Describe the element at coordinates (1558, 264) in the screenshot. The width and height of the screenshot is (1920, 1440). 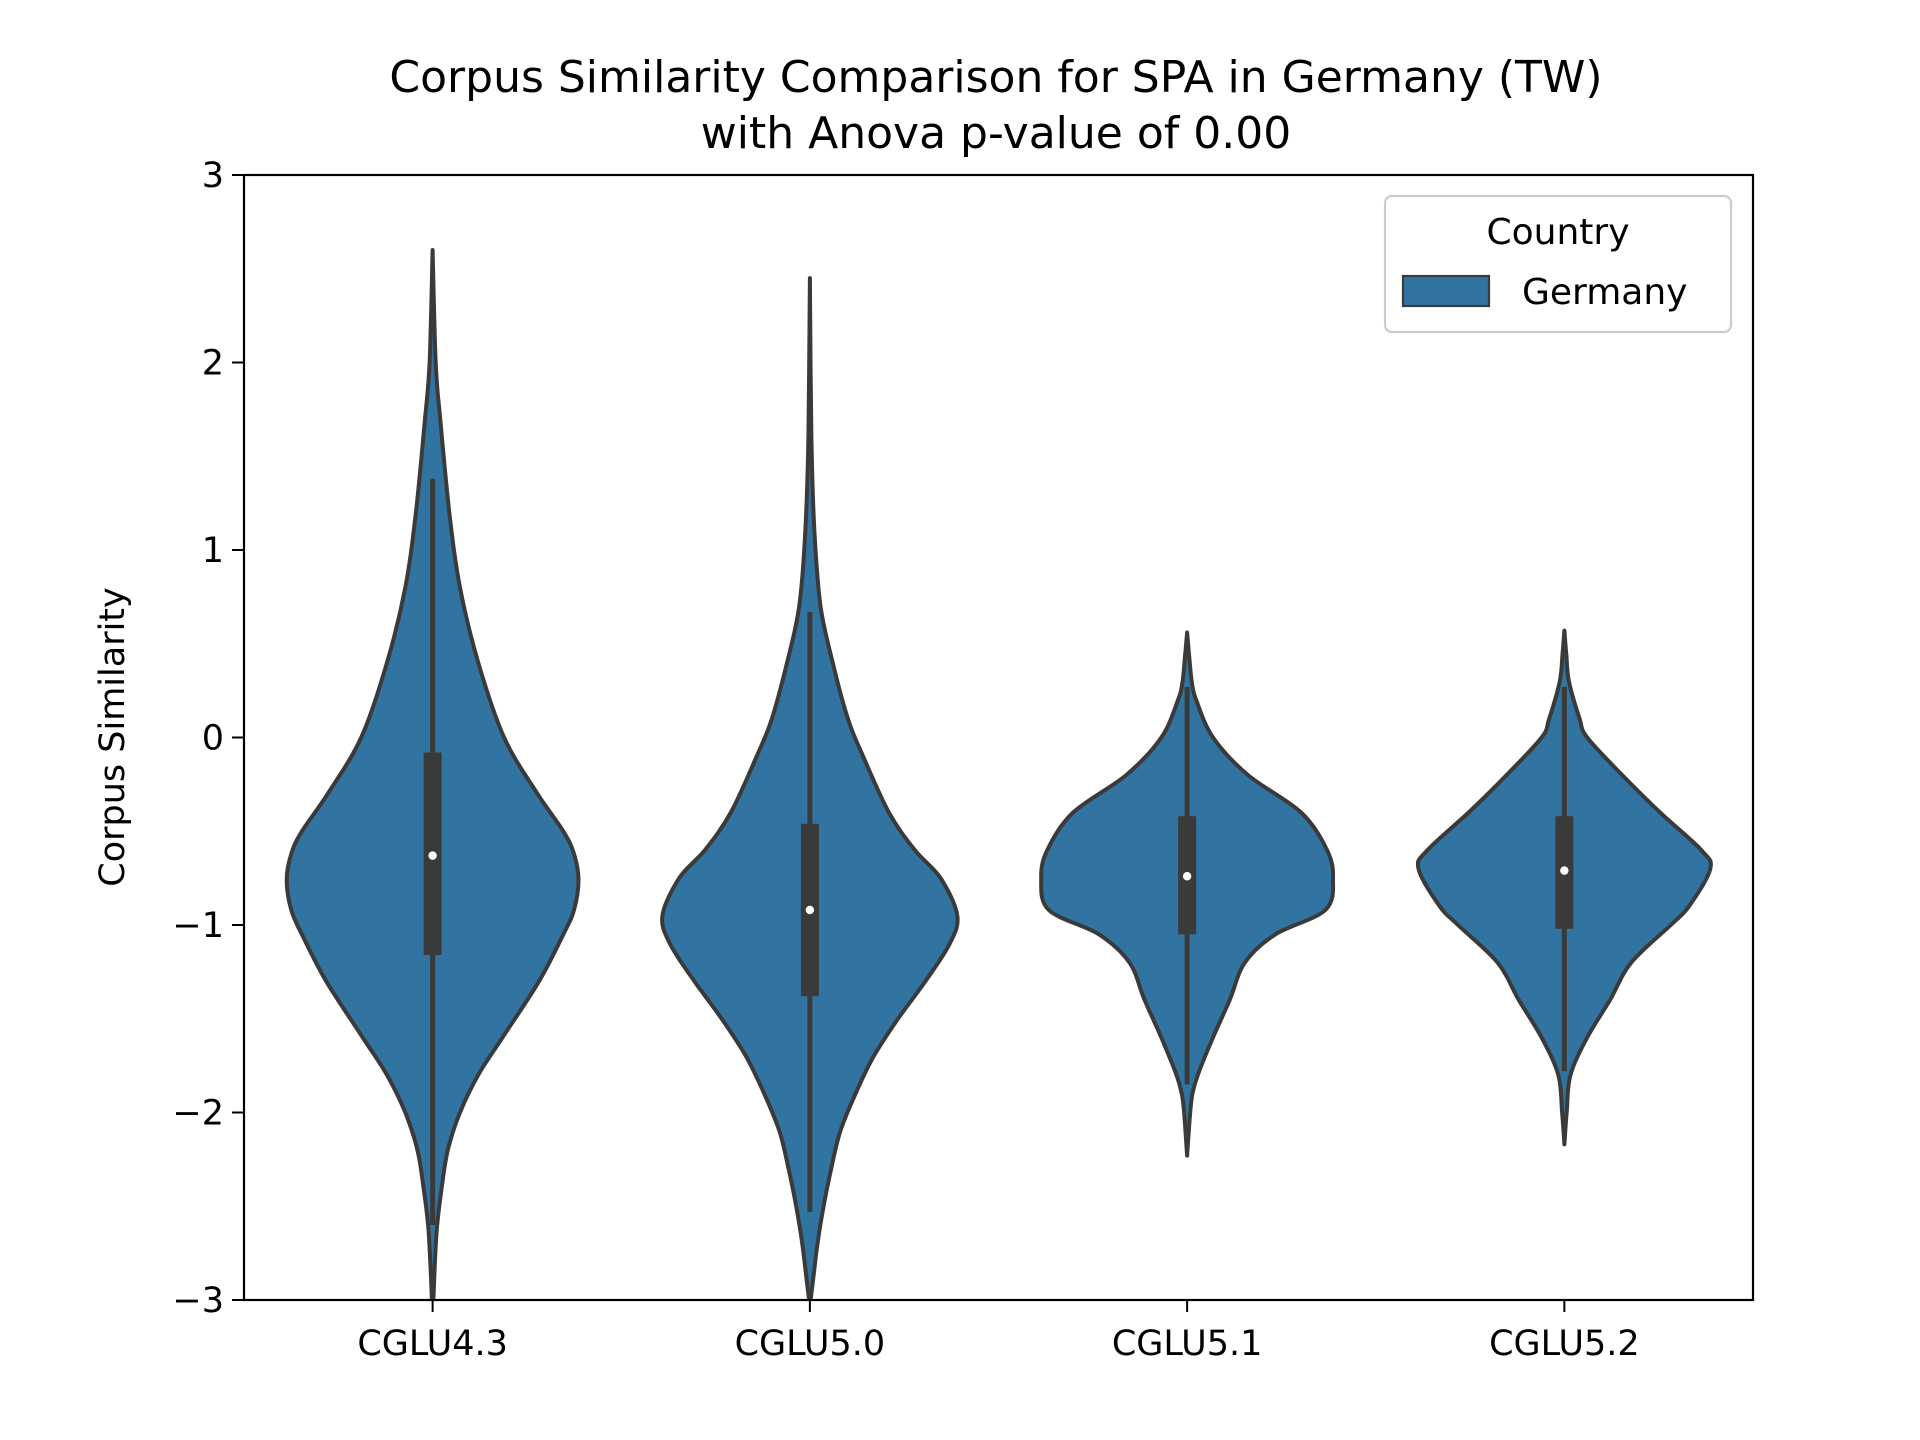
I see `legend: Country Germany` at that location.